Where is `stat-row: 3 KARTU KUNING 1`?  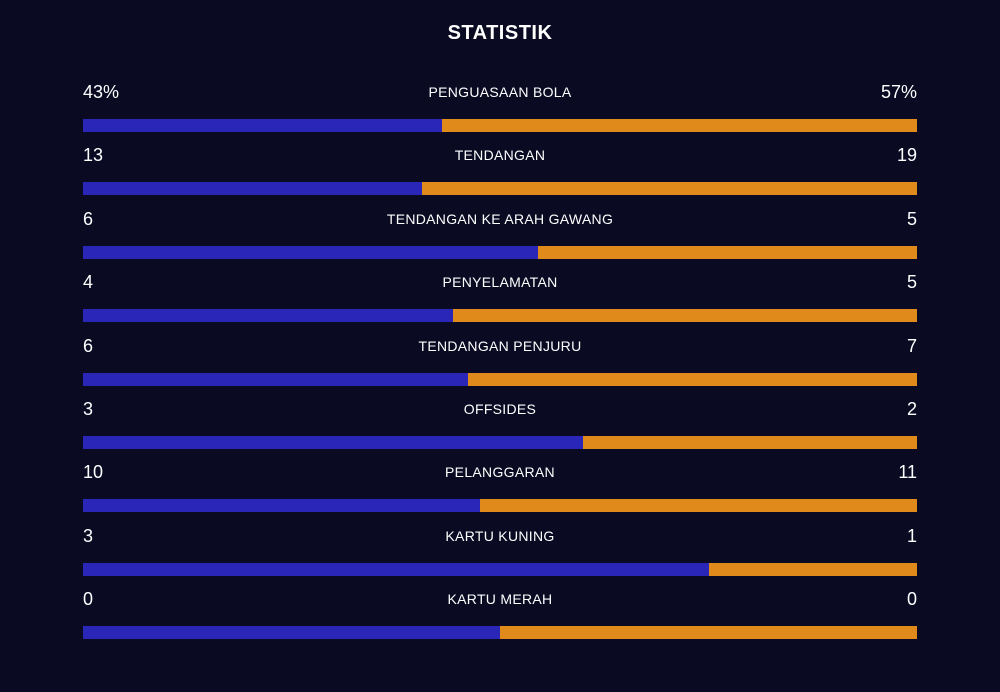
stat-row: 3 KARTU KUNING 1 is located at coordinates (500, 557).